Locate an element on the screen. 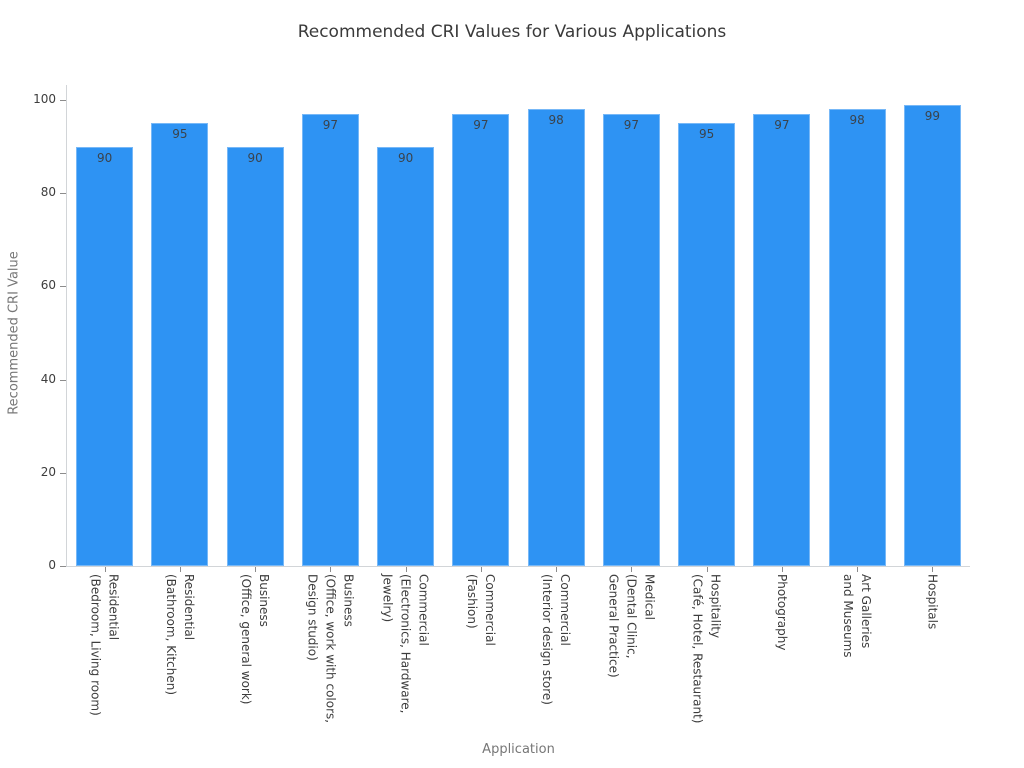  x-tick-label: Residential (Bedroom, Living room) is located at coordinates (104, 645).